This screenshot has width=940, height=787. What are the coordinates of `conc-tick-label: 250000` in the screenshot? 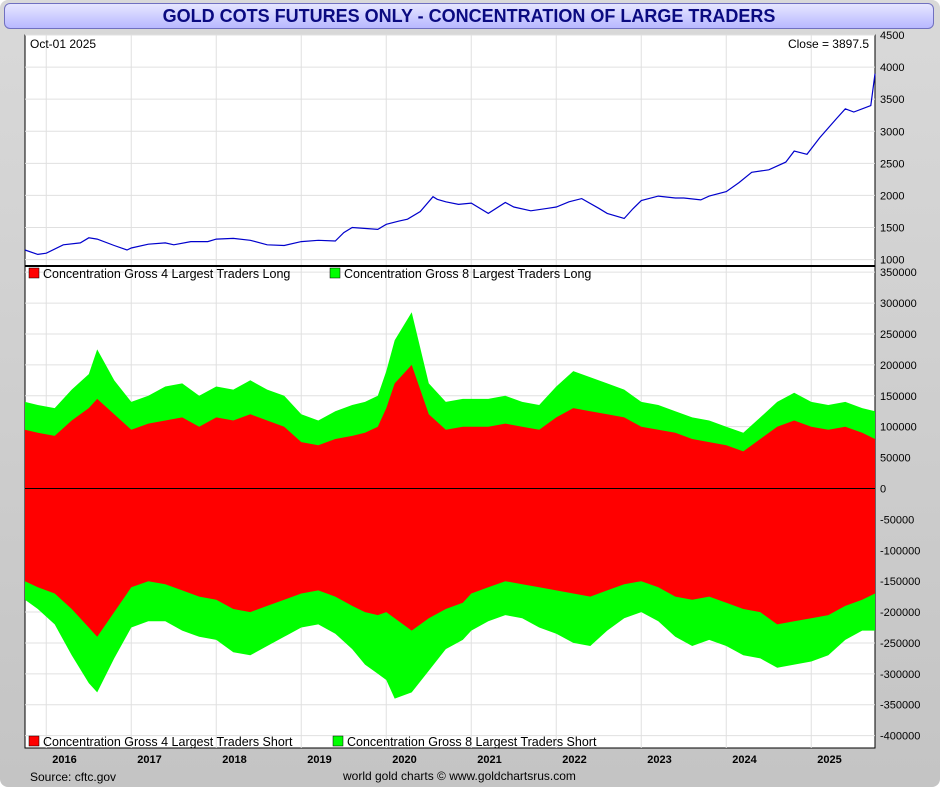 It's located at (898, 335).